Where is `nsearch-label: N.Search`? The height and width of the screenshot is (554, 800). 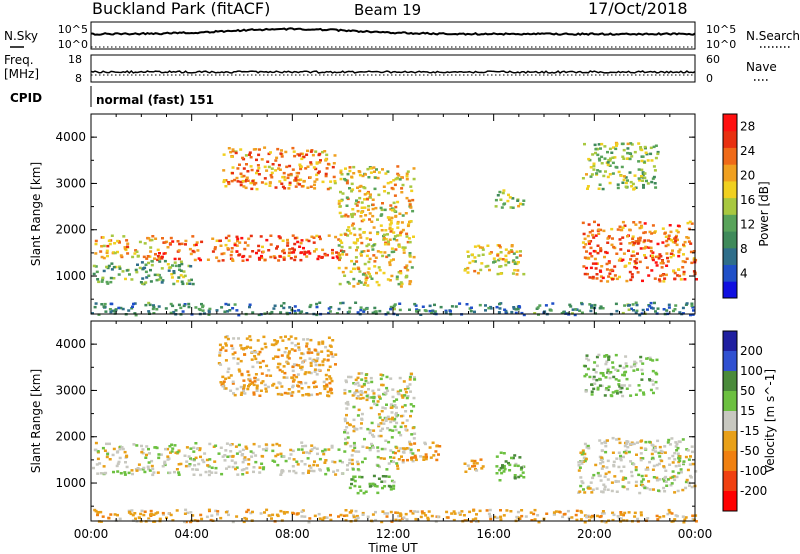 nsearch-label: N.Search is located at coordinates (773, 36).